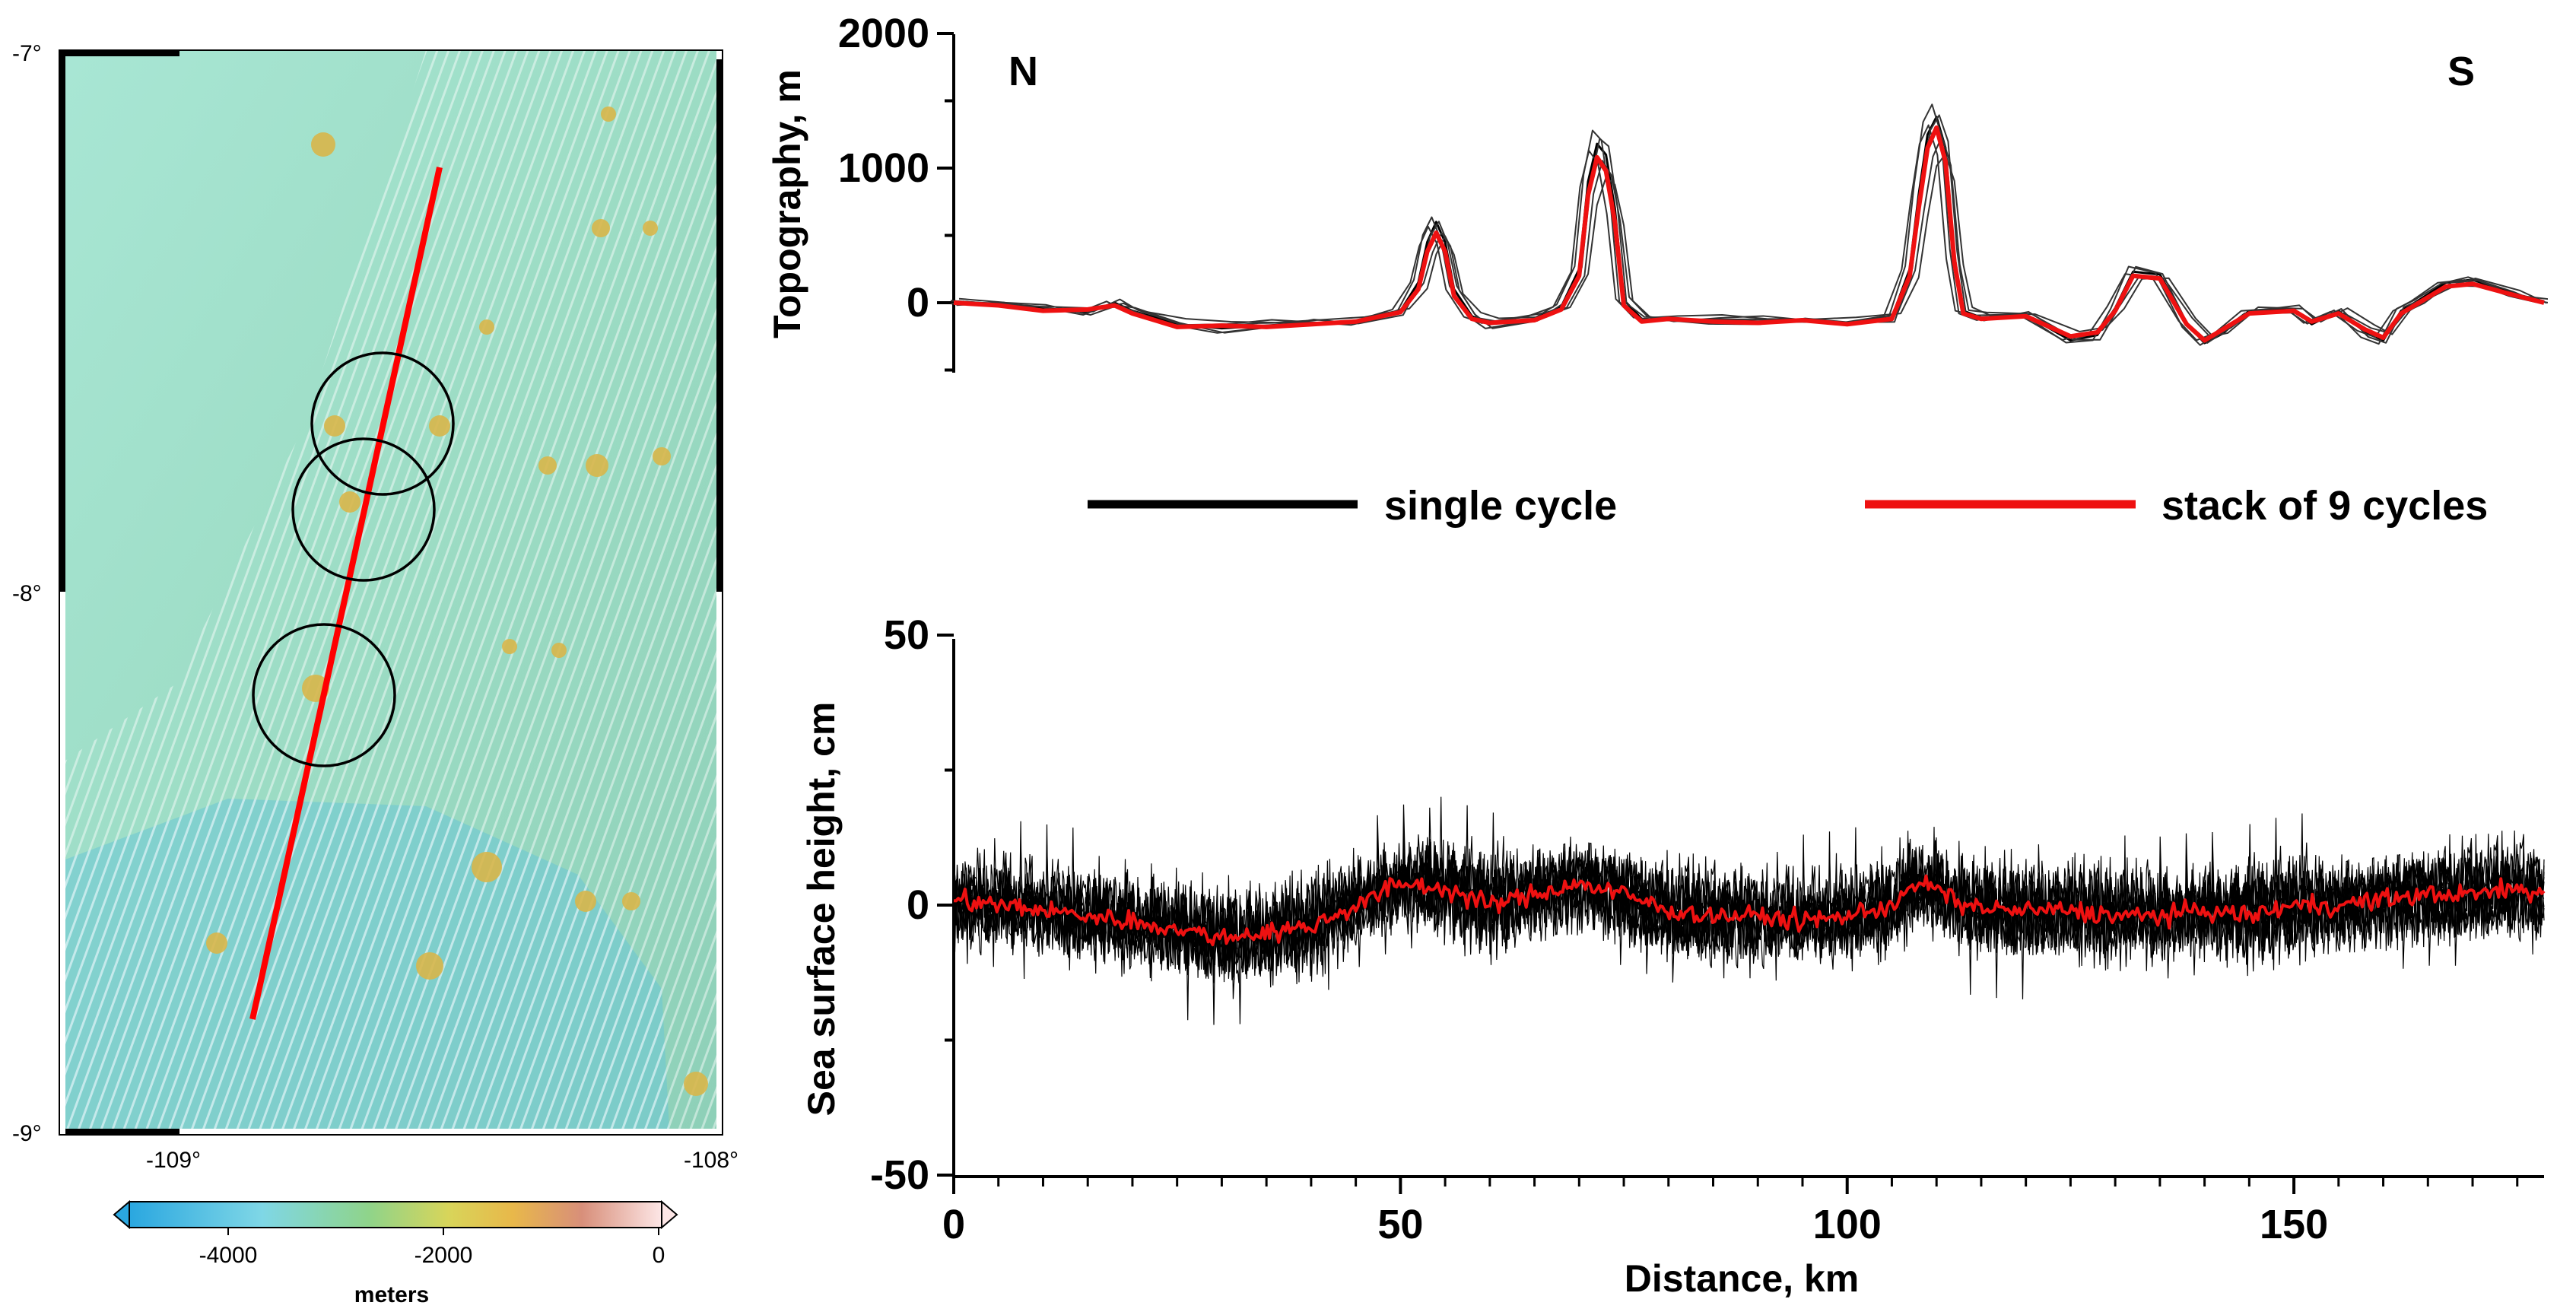 This screenshot has width=2576, height=1312. Describe the element at coordinates (395, 1253) in the screenshot. I see `colorbar: -4000 -2000 0 meters` at that location.